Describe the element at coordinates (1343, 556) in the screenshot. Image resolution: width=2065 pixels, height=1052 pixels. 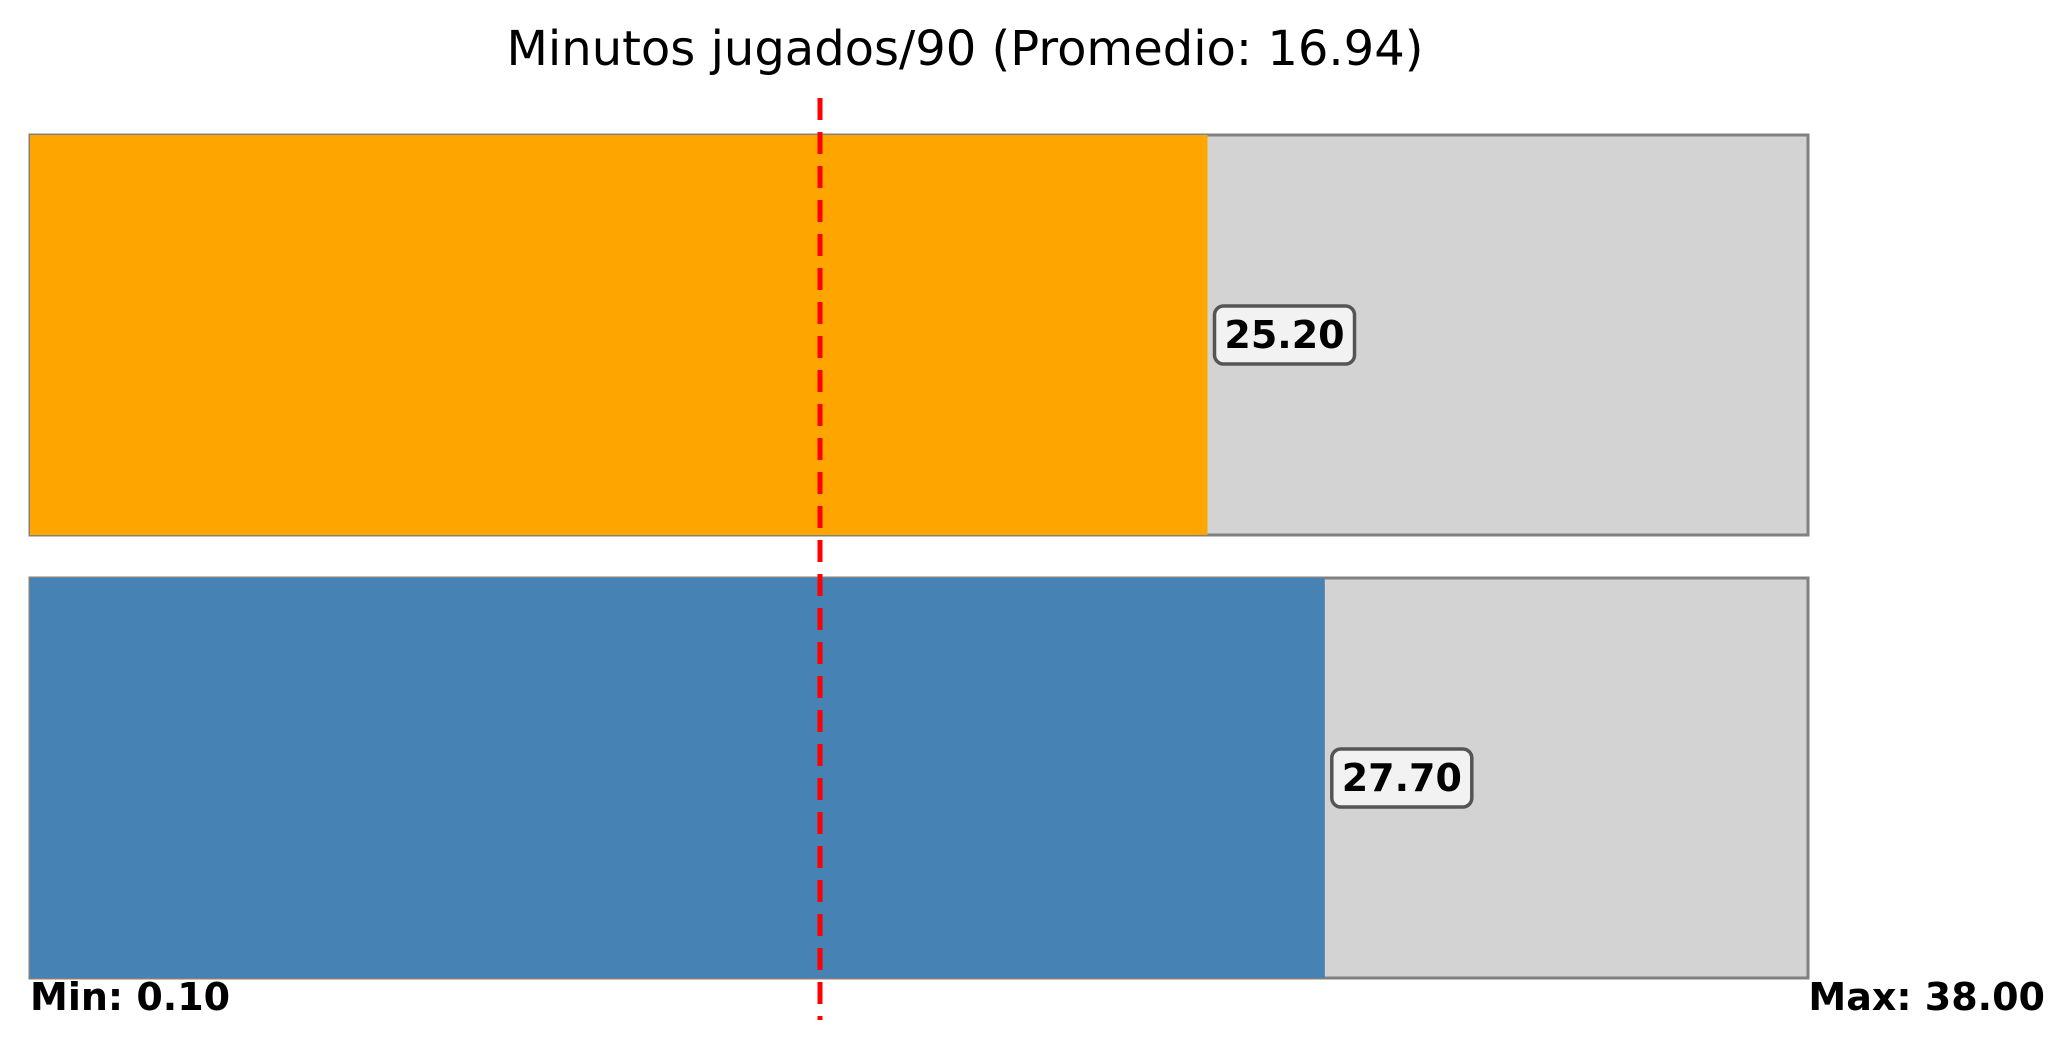
I see `labels-layer: 25.20 27.70` at that location.